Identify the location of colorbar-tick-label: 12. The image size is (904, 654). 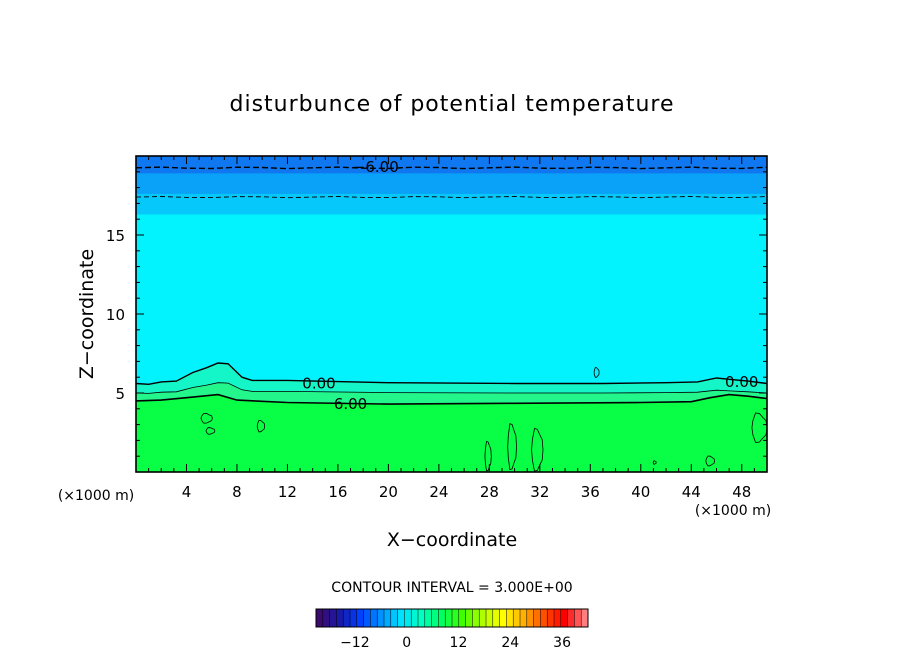
(459, 643).